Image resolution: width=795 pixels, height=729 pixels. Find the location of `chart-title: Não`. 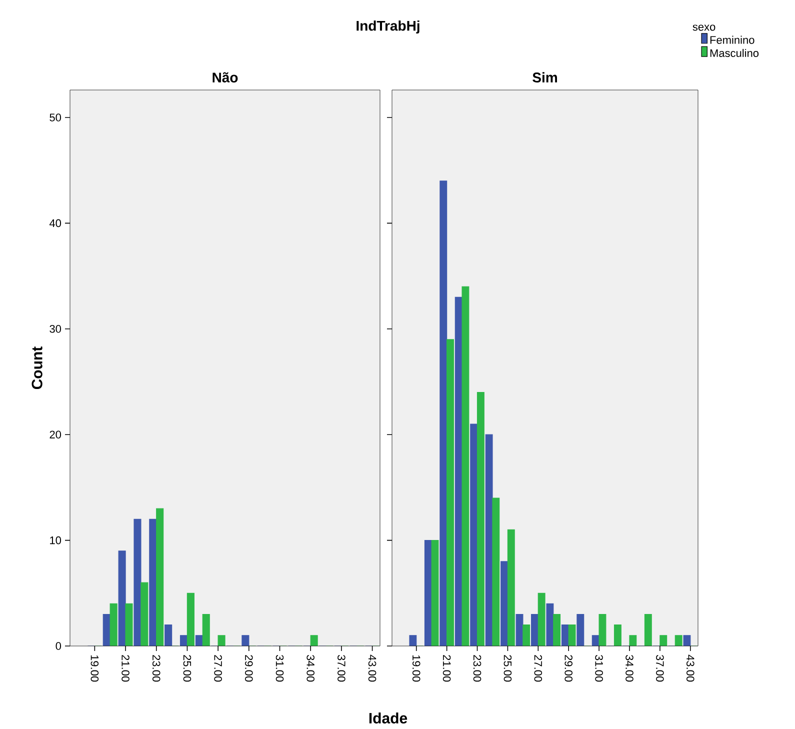

chart-title: Não is located at coordinates (225, 77).